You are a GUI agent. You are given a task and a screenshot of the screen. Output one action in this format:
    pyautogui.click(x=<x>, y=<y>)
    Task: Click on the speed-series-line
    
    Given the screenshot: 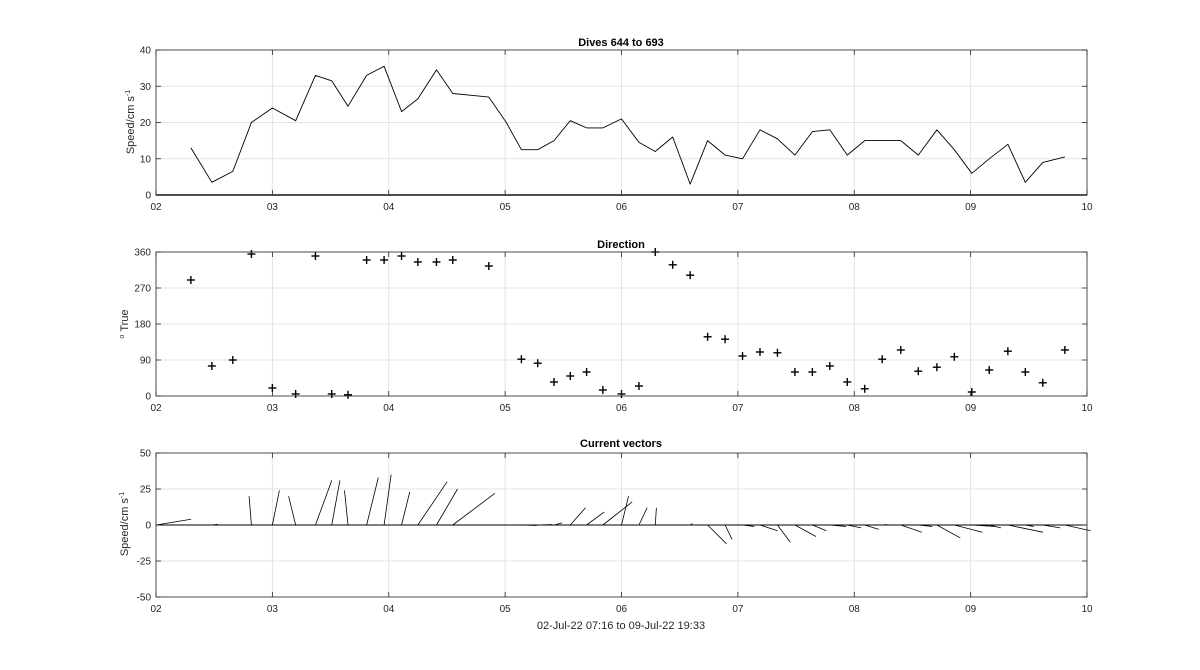 What is the action you would take?
    pyautogui.click(x=628, y=125)
    